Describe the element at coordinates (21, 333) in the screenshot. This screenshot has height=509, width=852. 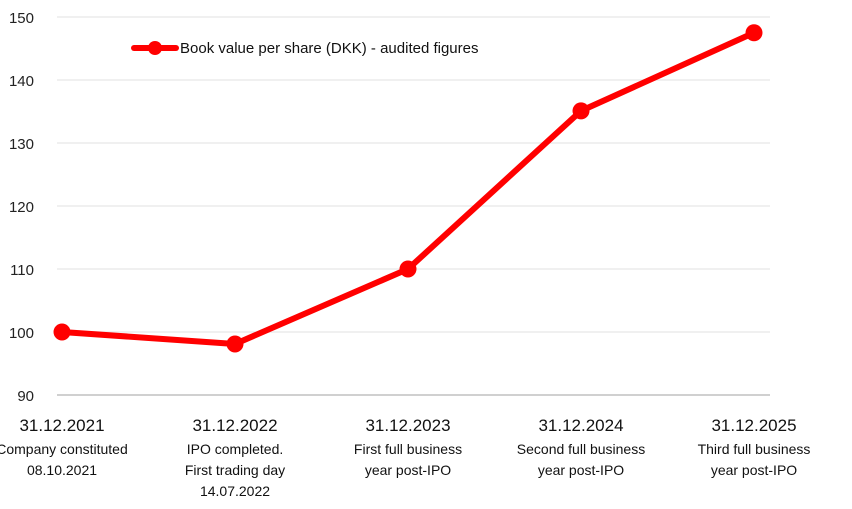
I see `y-tick-label: 100` at that location.